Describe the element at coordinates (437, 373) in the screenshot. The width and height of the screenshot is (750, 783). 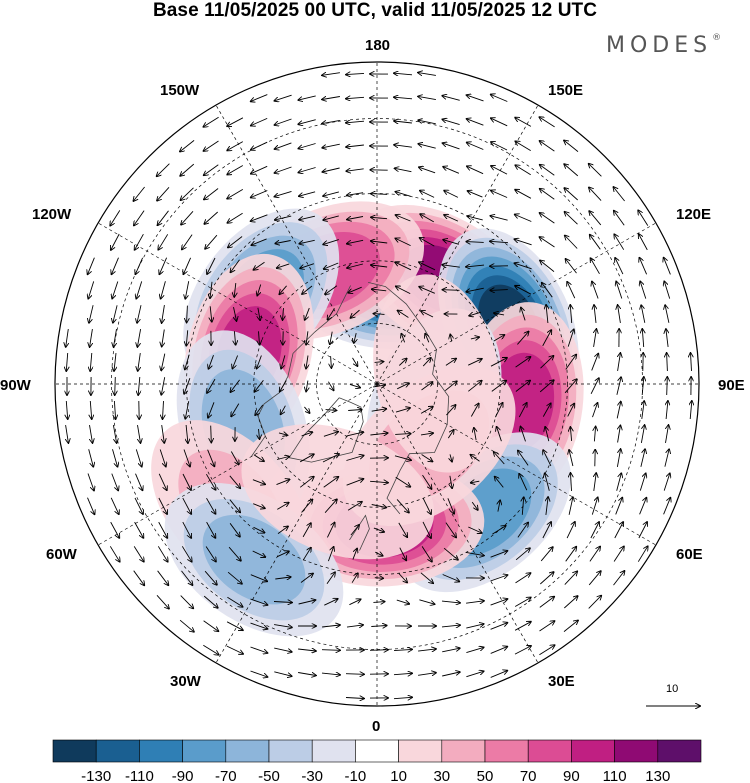
I see `anomaly-contour-band` at that location.